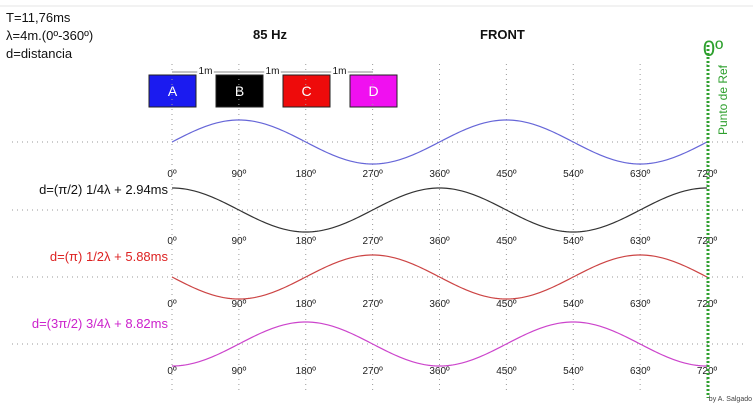  What do you see at coordinates (713, 48) in the screenshot?
I see `reference-angle: 0º` at bounding box center [713, 48].